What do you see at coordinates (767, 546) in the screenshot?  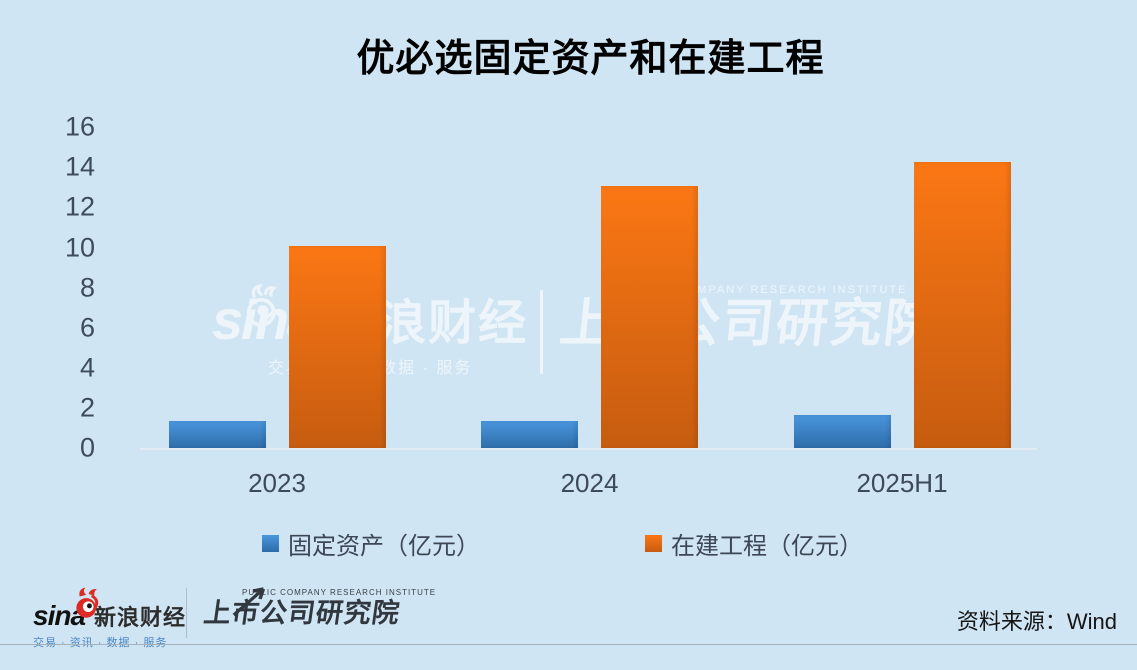 I see `legend-label: 在建工程（亿元）` at bounding box center [767, 546].